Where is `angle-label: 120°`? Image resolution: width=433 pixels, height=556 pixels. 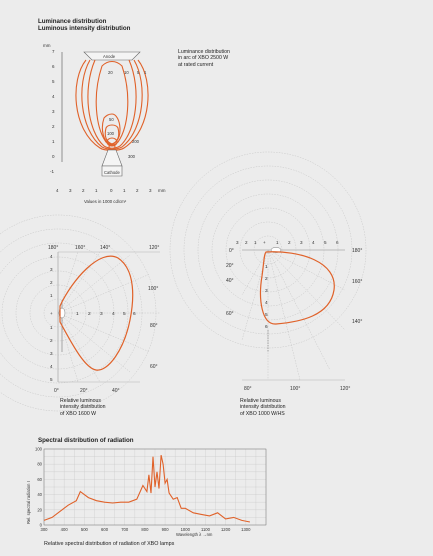
angle-label: 120° is located at coordinates (154, 248).